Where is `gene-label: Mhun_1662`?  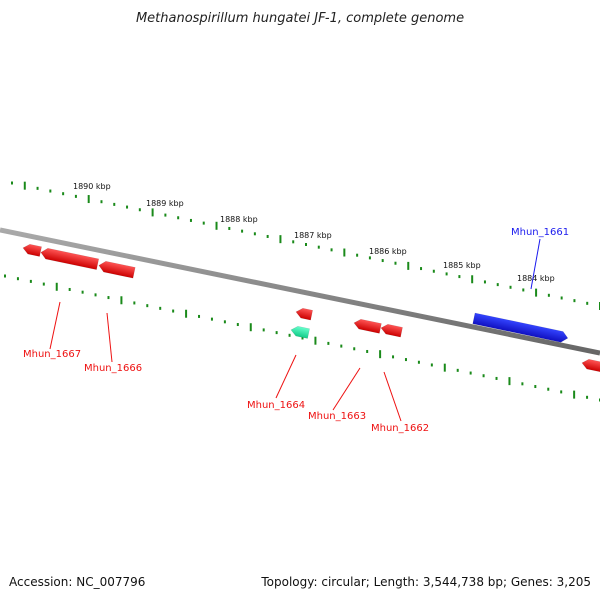
gene-label: Mhun_1662 is located at coordinates (400, 428).